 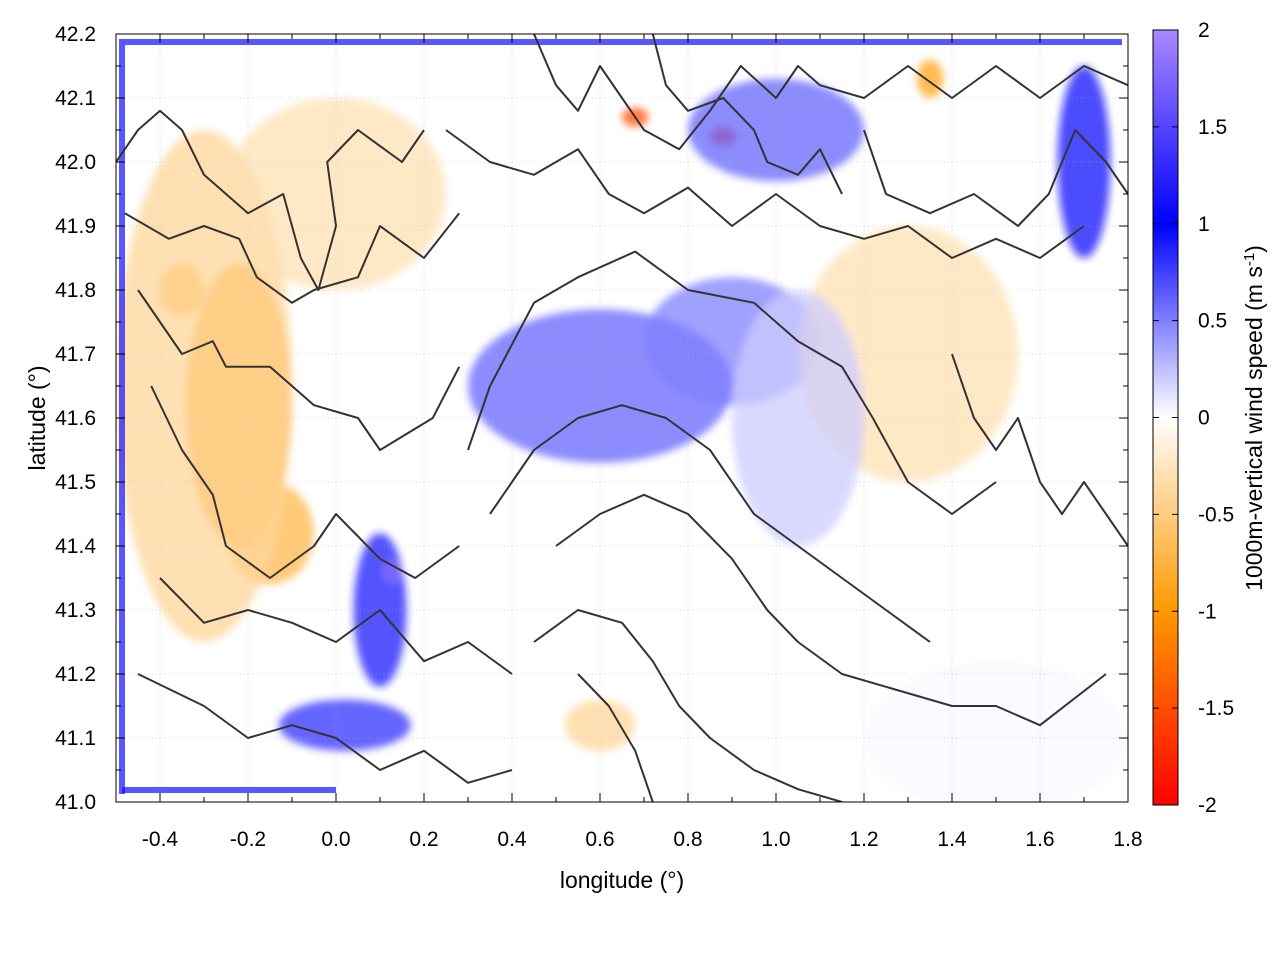 What do you see at coordinates (1207, 805) in the screenshot?
I see `colorbar-tick-label: -2` at bounding box center [1207, 805].